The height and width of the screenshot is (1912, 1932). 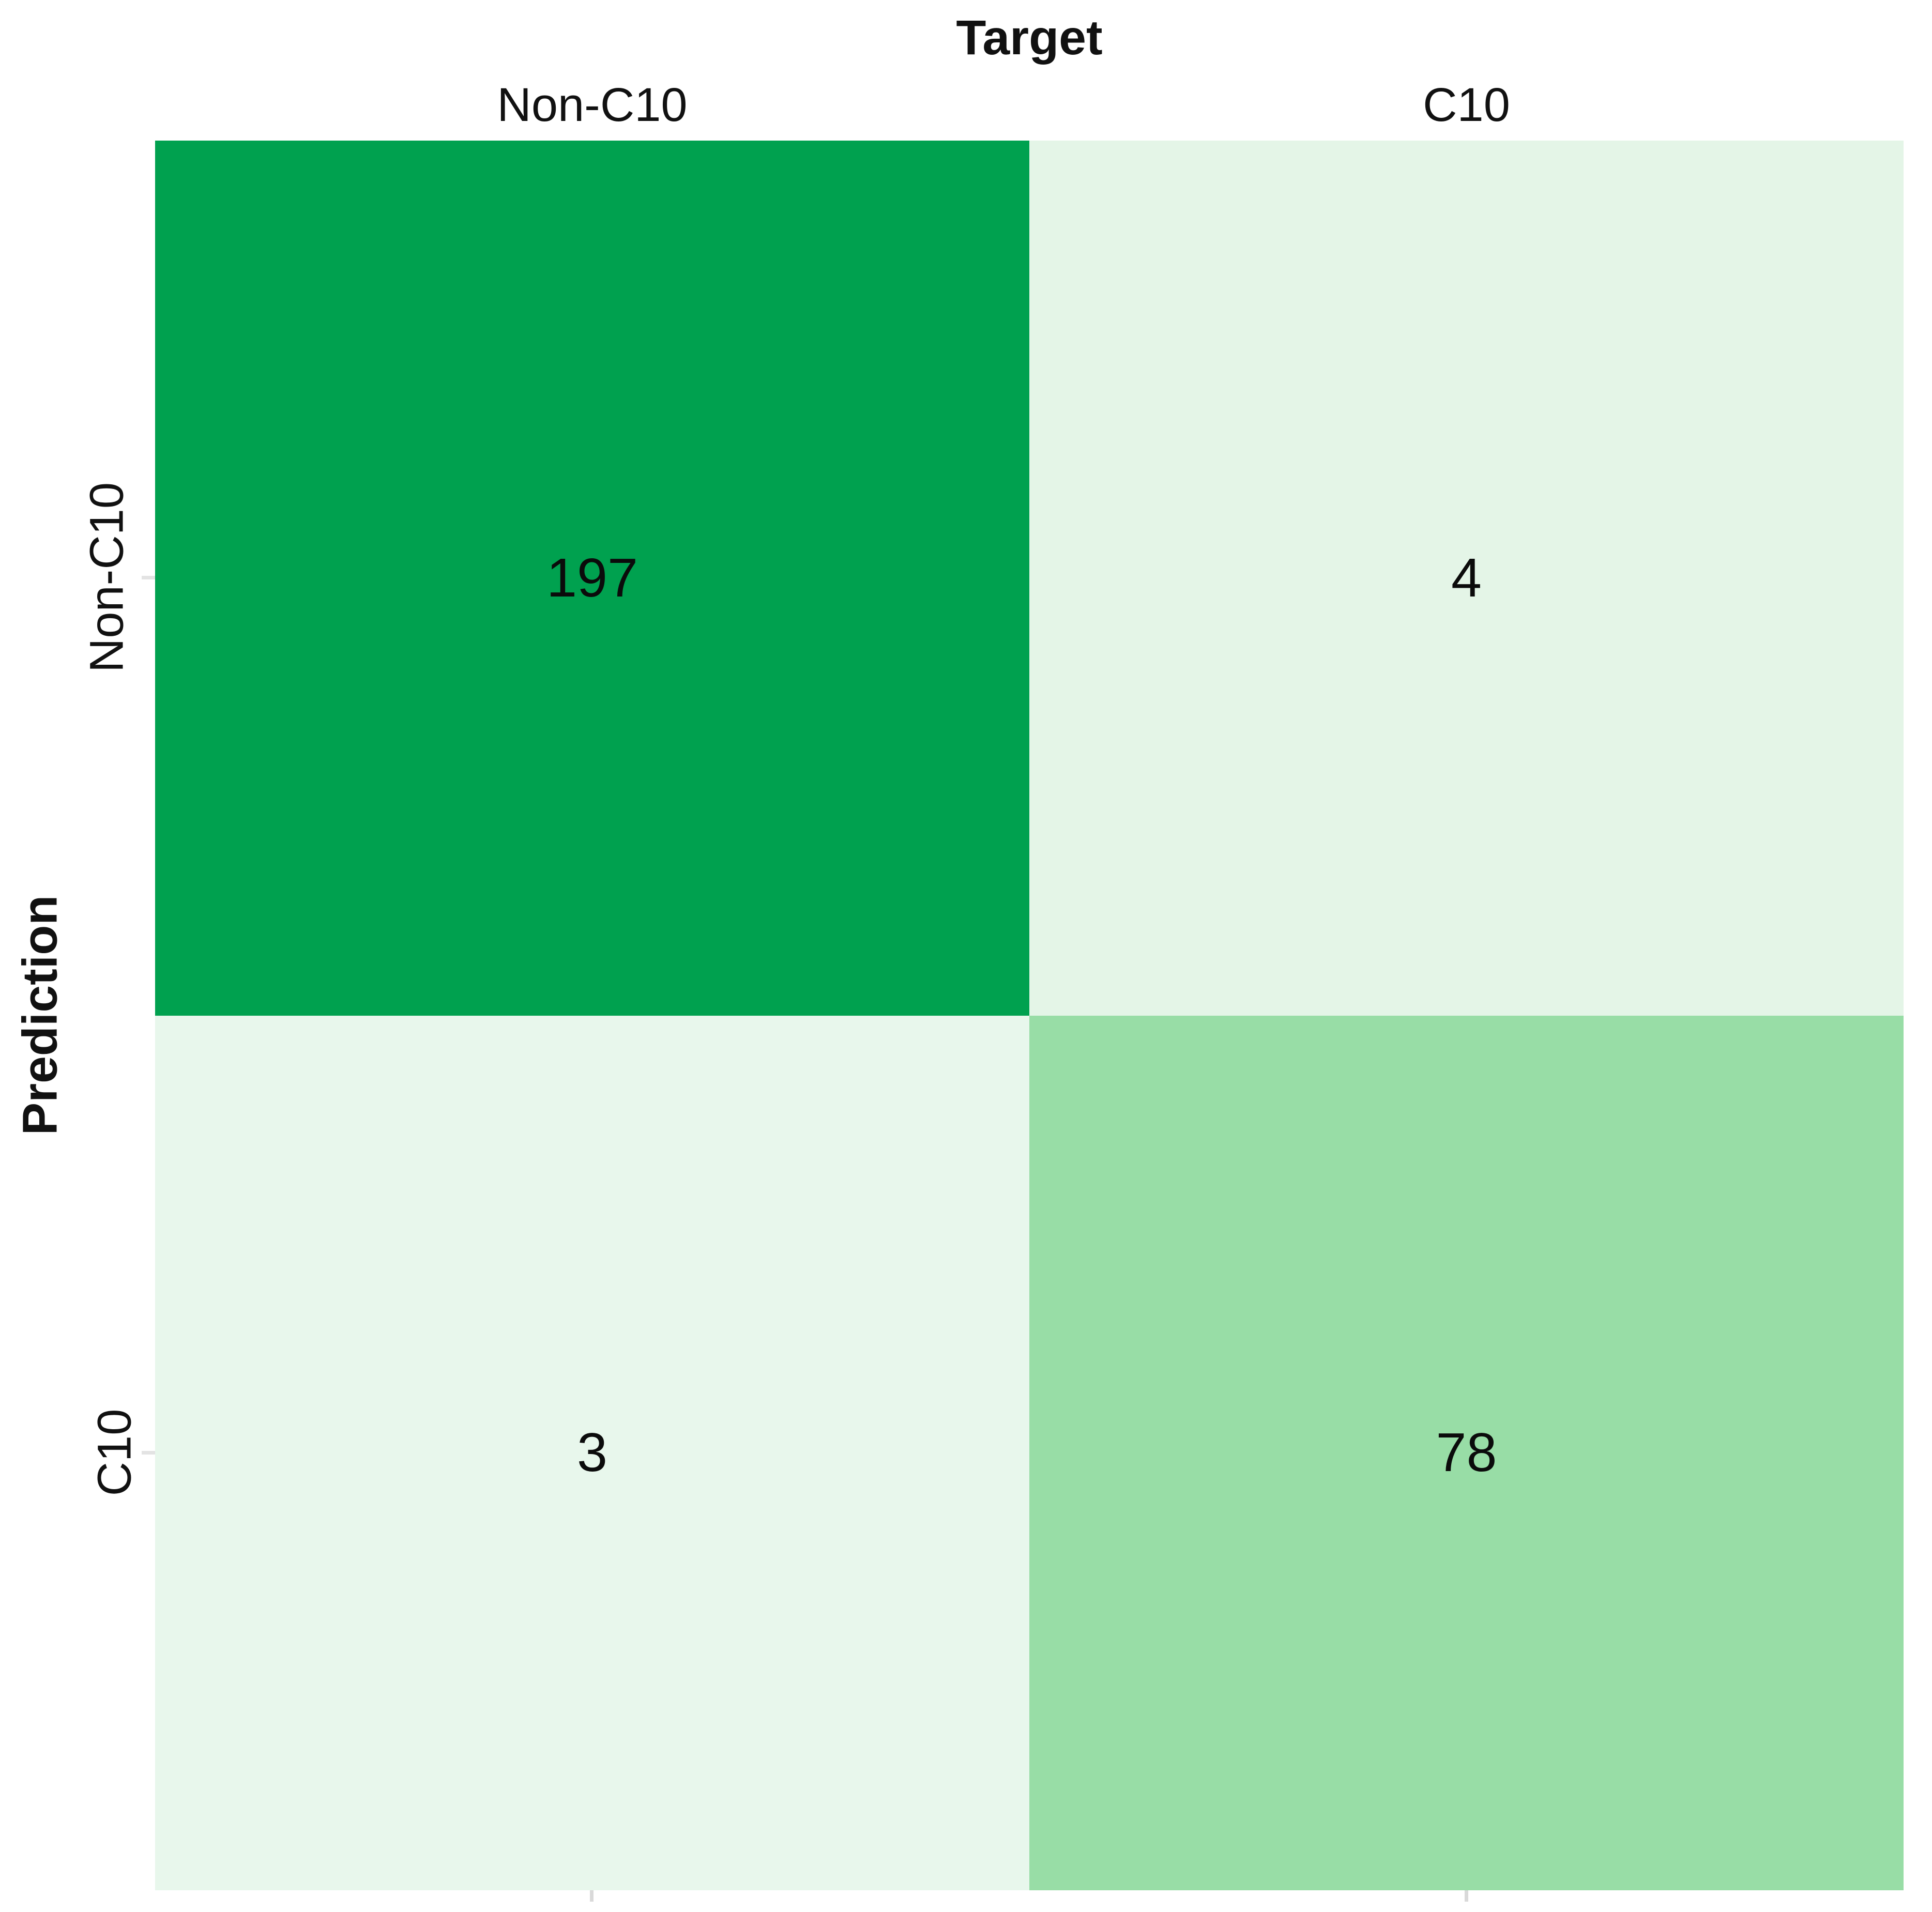 What do you see at coordinates (593, 105) in the screenshot?
I see `x-tick-label-non-c10: Non-C10` at bounding box center [593, 105].